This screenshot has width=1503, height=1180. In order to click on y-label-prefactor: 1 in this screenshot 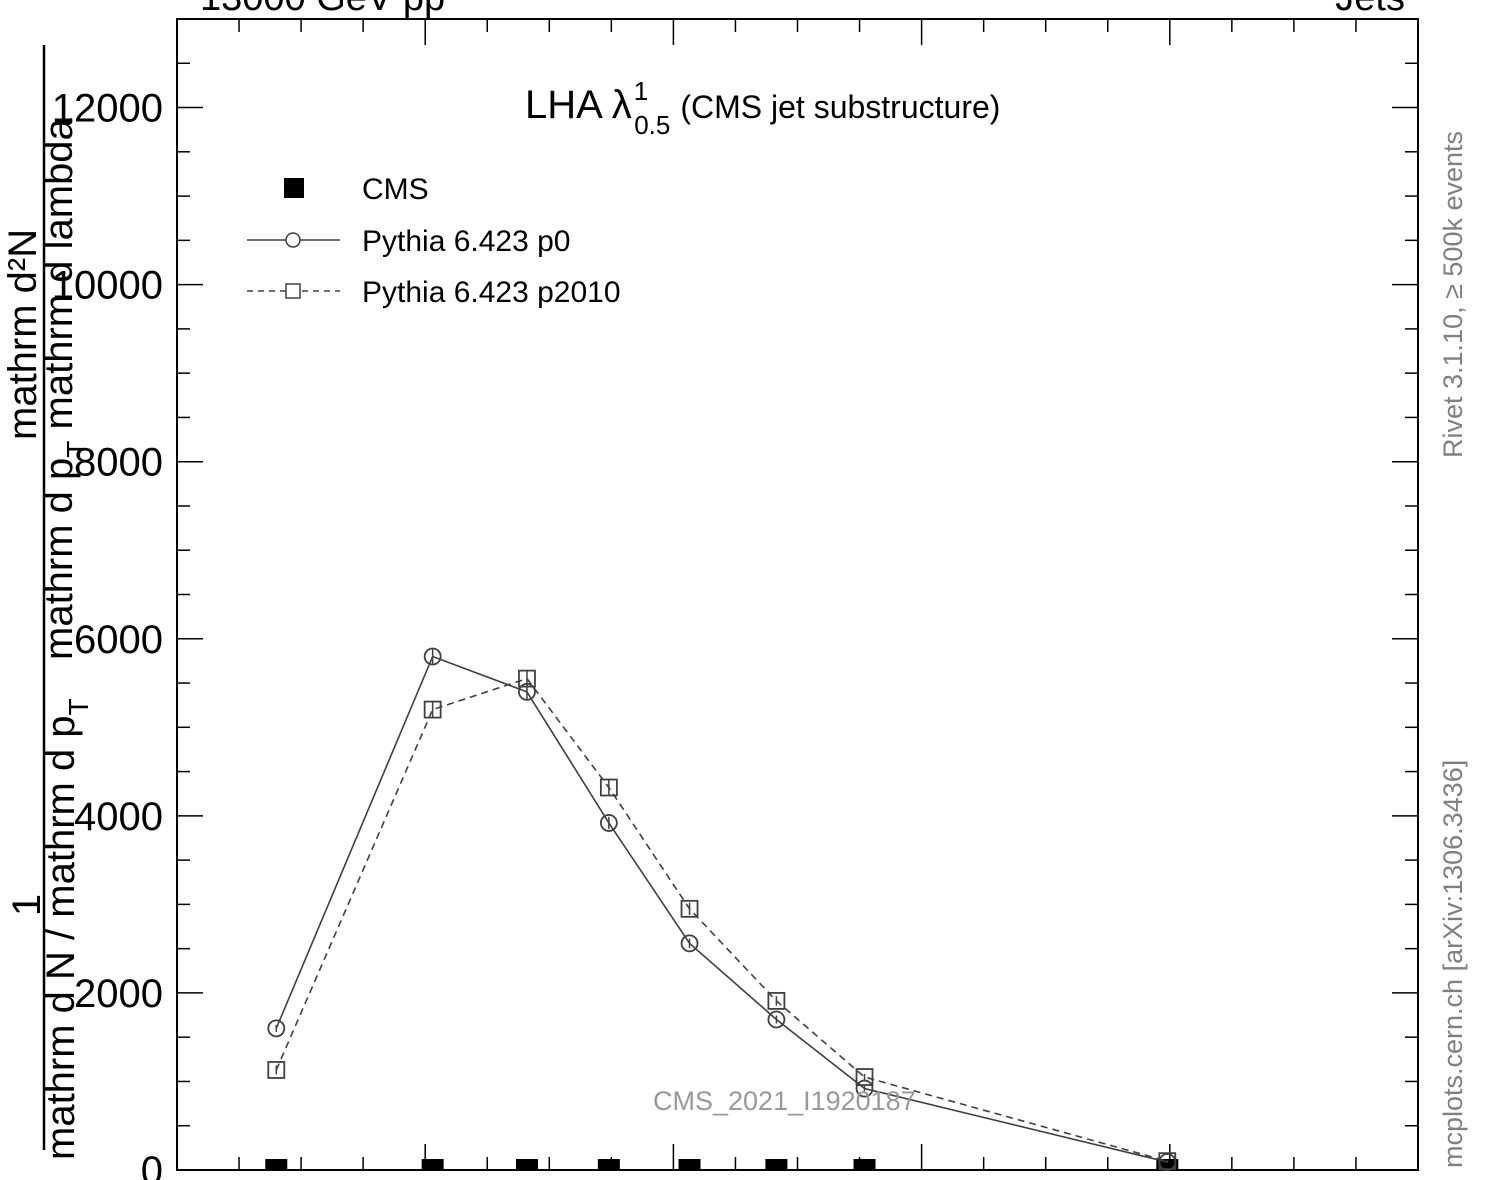, I will do `click(27, 905)`.